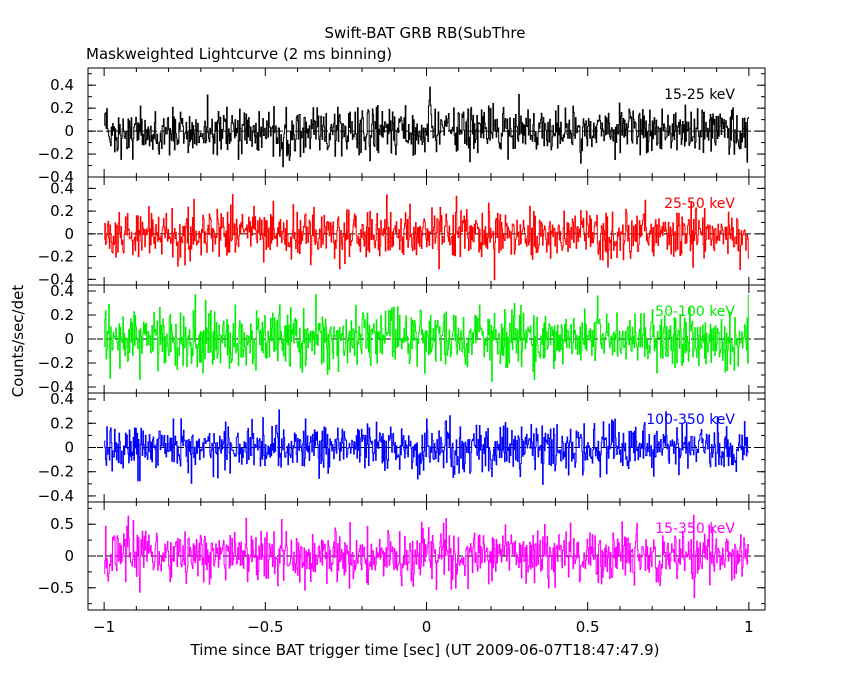 Image resolution: width=850 pixels, height=680 pixels. Describe the element at coordinates (104, 627) in the screenshot. I see `x-tick-label: −1` at that location.